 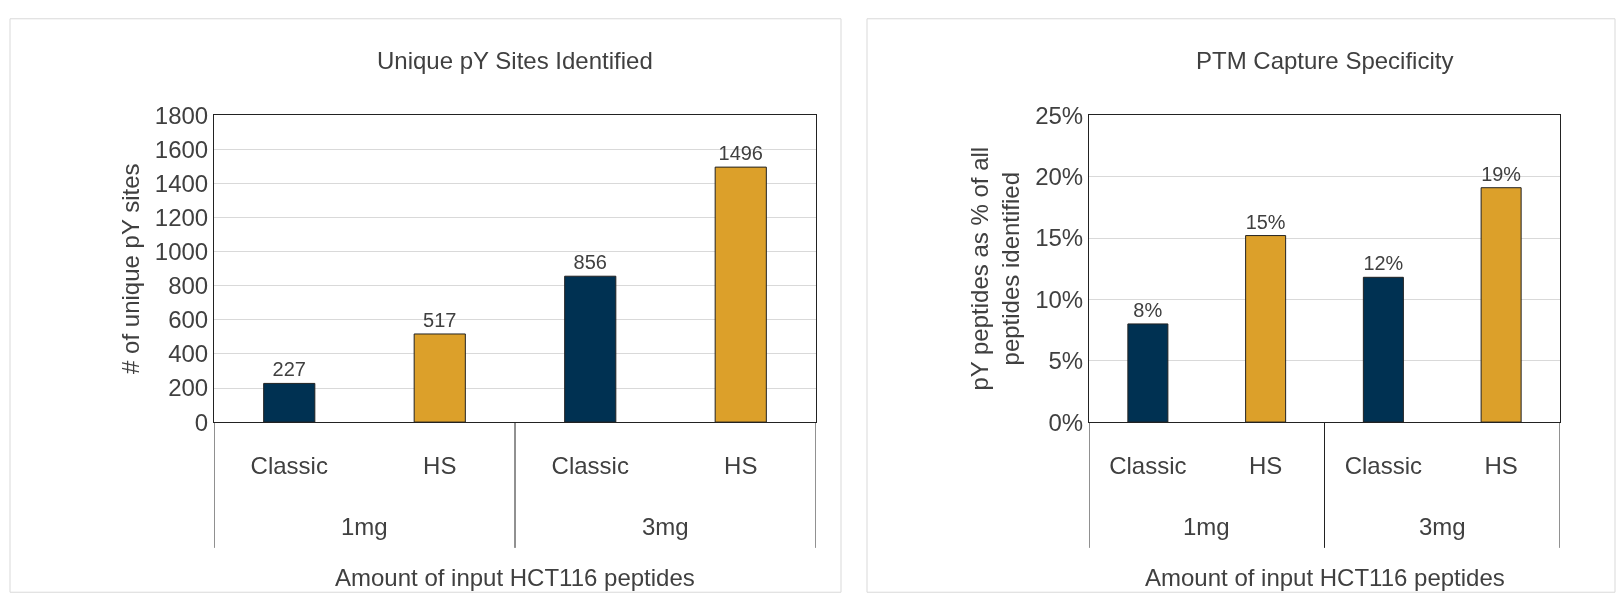 I want to click on data-label: 1496, so click(x=741, y=153).